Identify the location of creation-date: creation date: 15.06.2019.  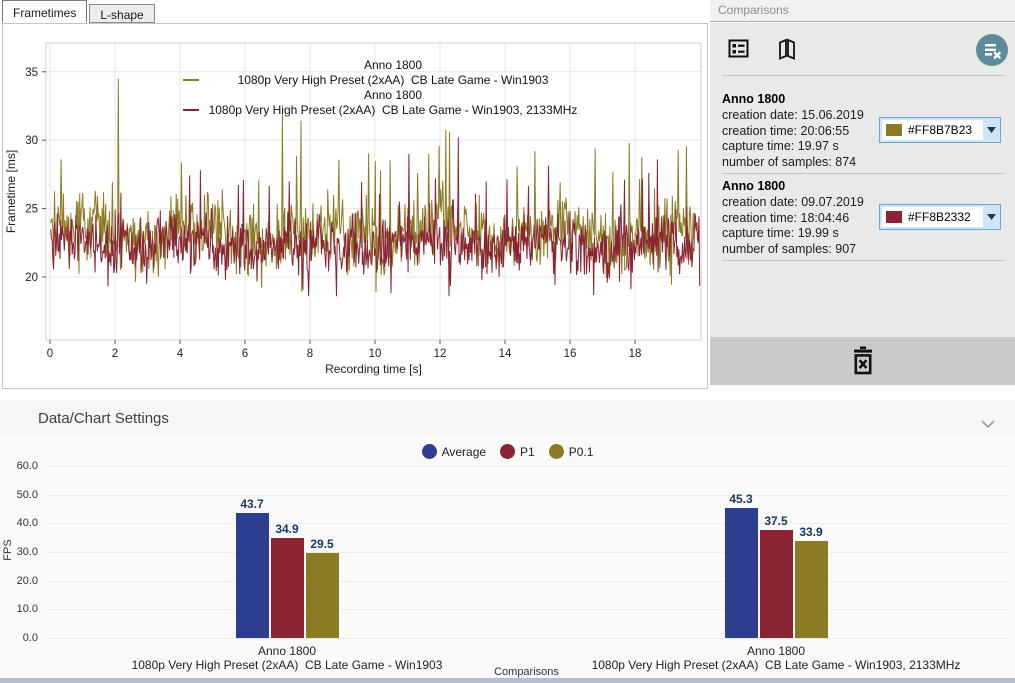
(793, 115).